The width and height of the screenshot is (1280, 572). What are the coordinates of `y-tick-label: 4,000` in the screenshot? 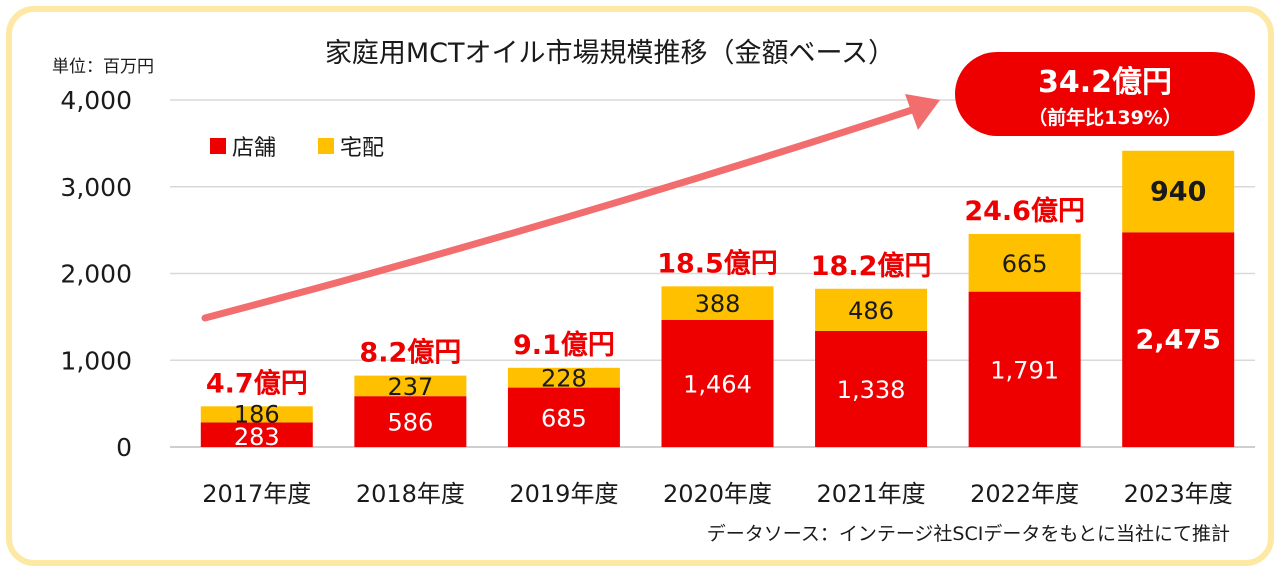 It's located at (96, 100).